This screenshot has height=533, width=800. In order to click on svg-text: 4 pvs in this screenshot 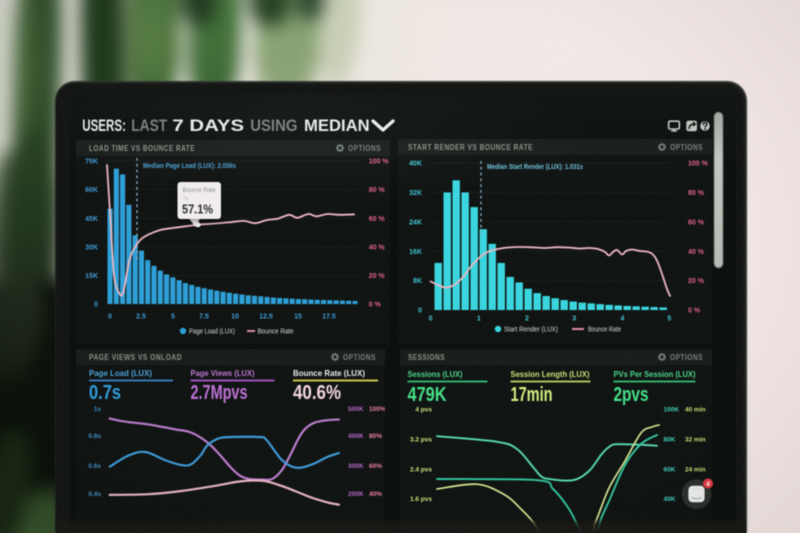, I will do `click(423, 410)`.